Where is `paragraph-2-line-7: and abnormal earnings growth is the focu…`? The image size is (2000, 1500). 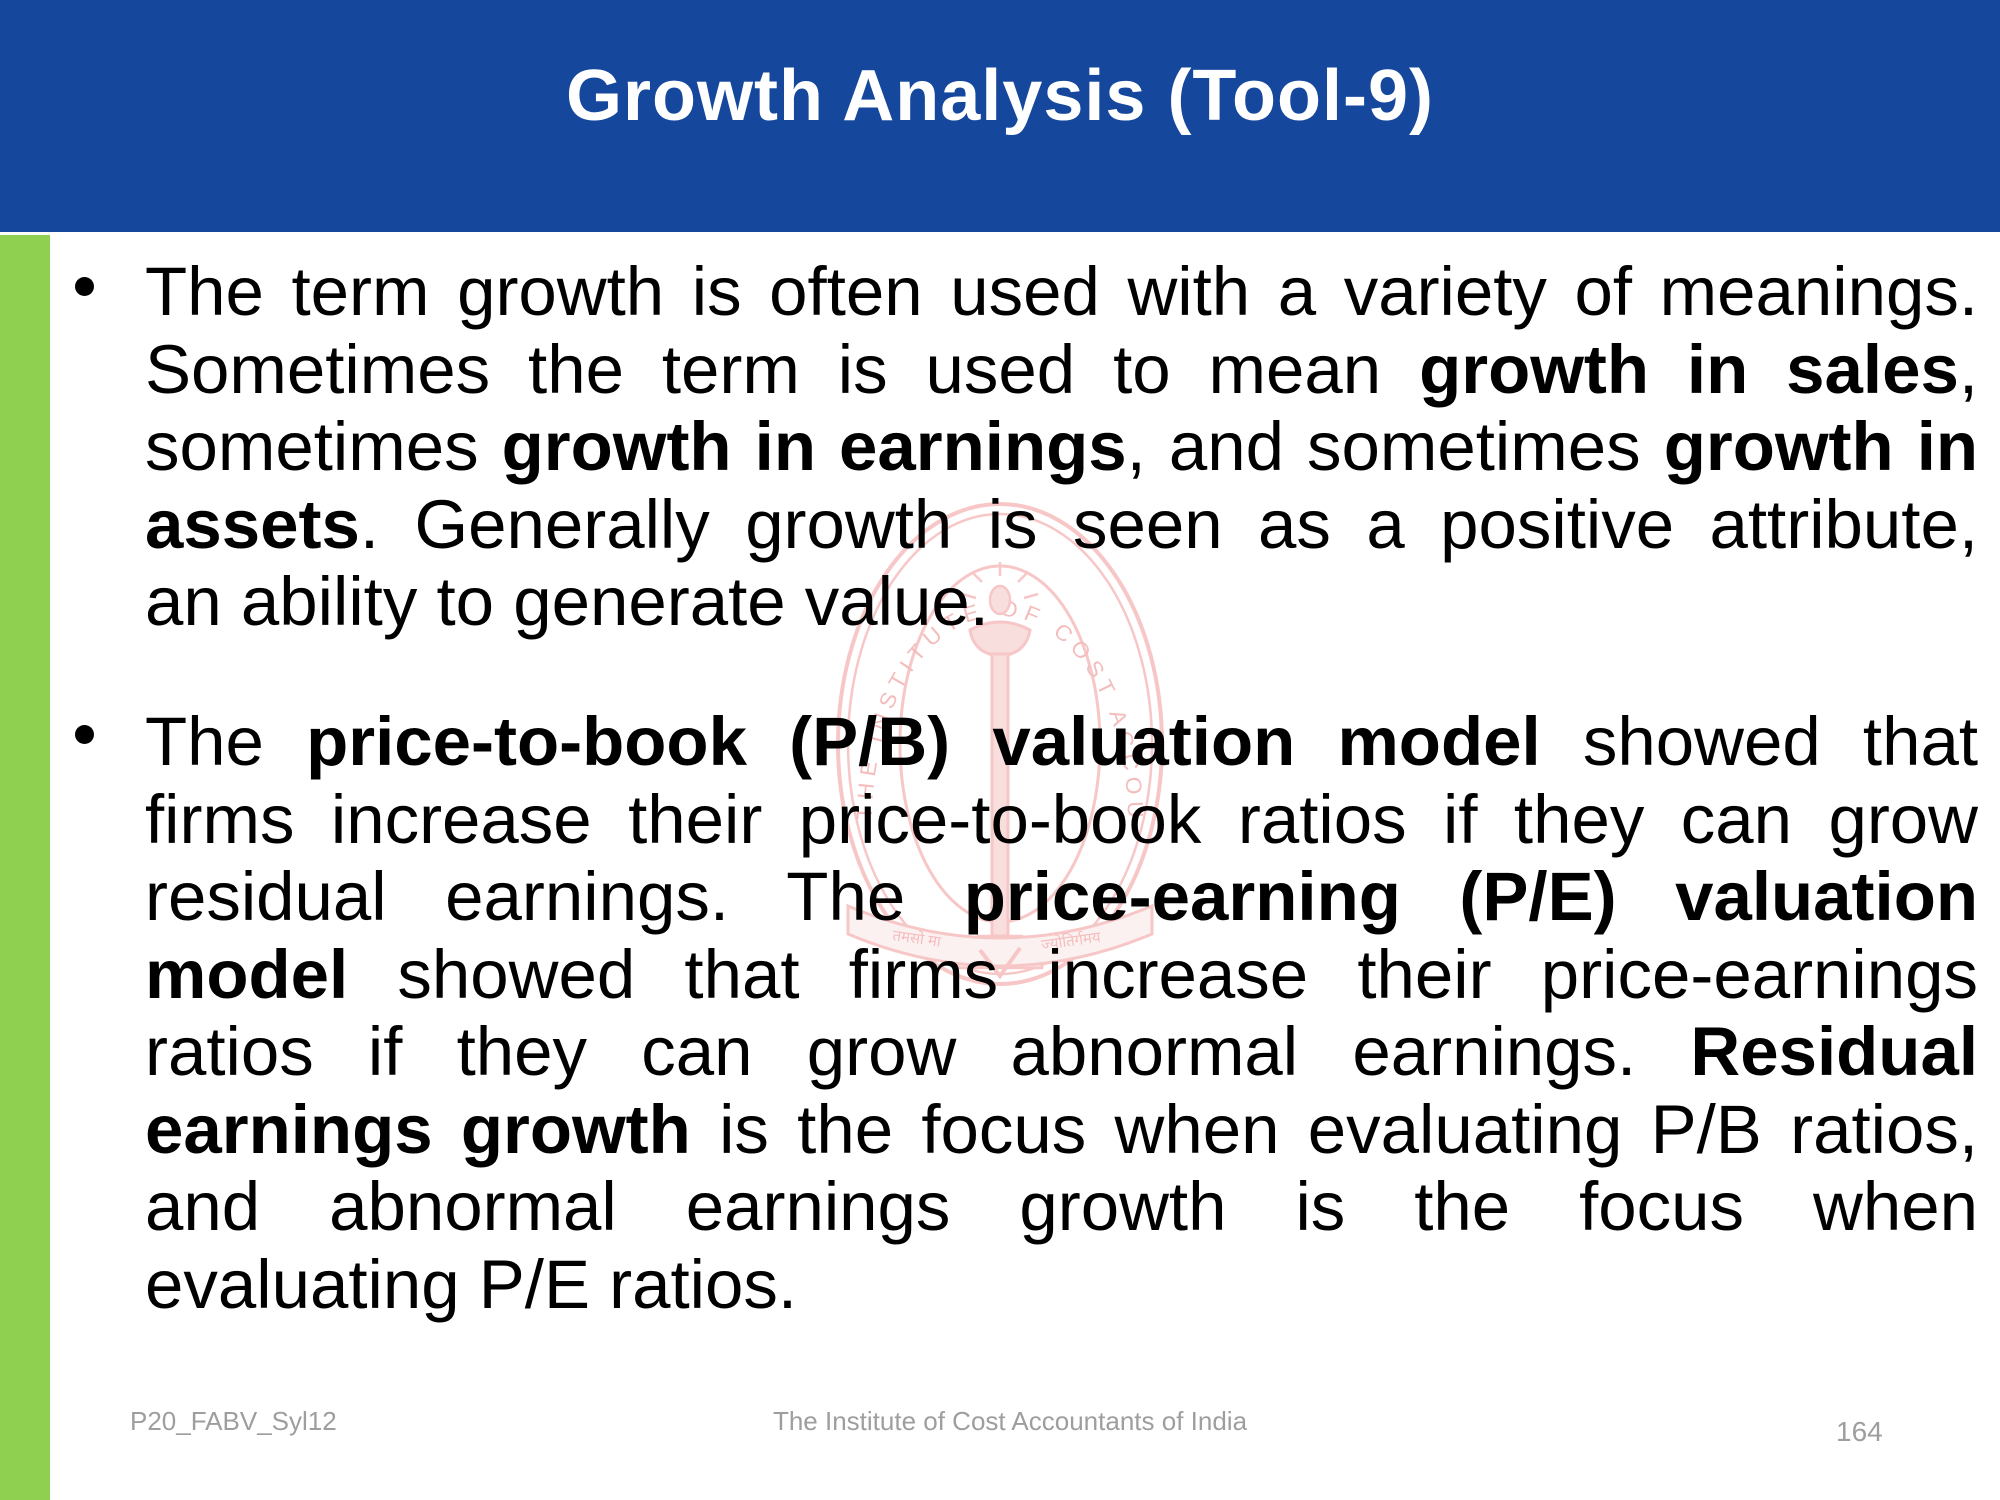 paragraph-2-line-7: and abnormal earnings growth is the focu… is located at coordinates (1061, 1206).